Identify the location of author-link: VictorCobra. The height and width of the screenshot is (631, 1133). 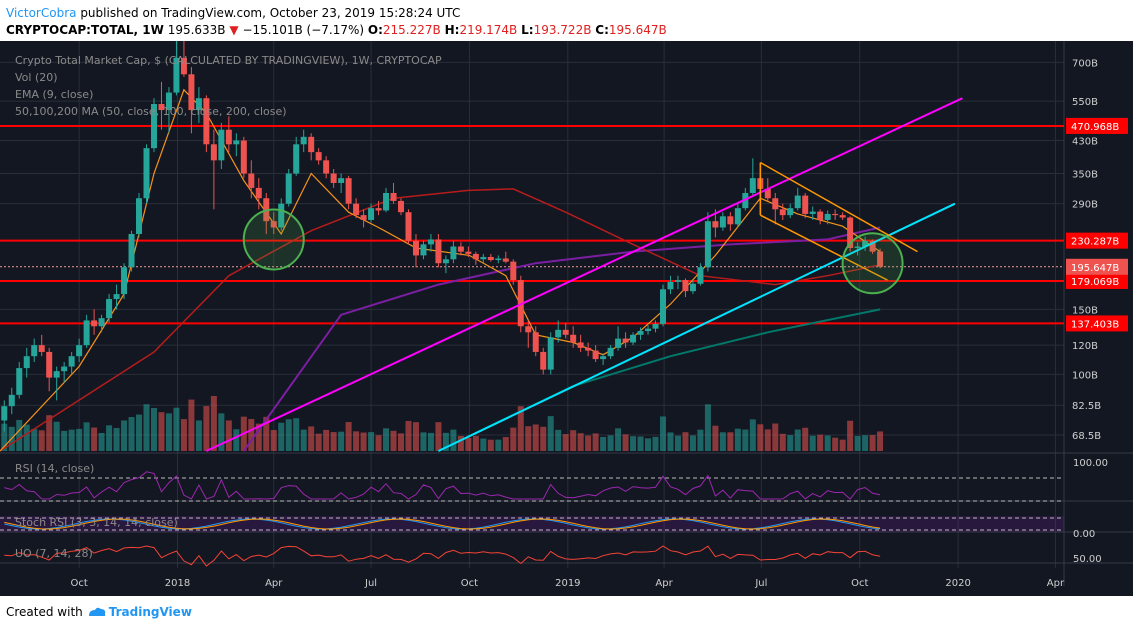
(41, 13).